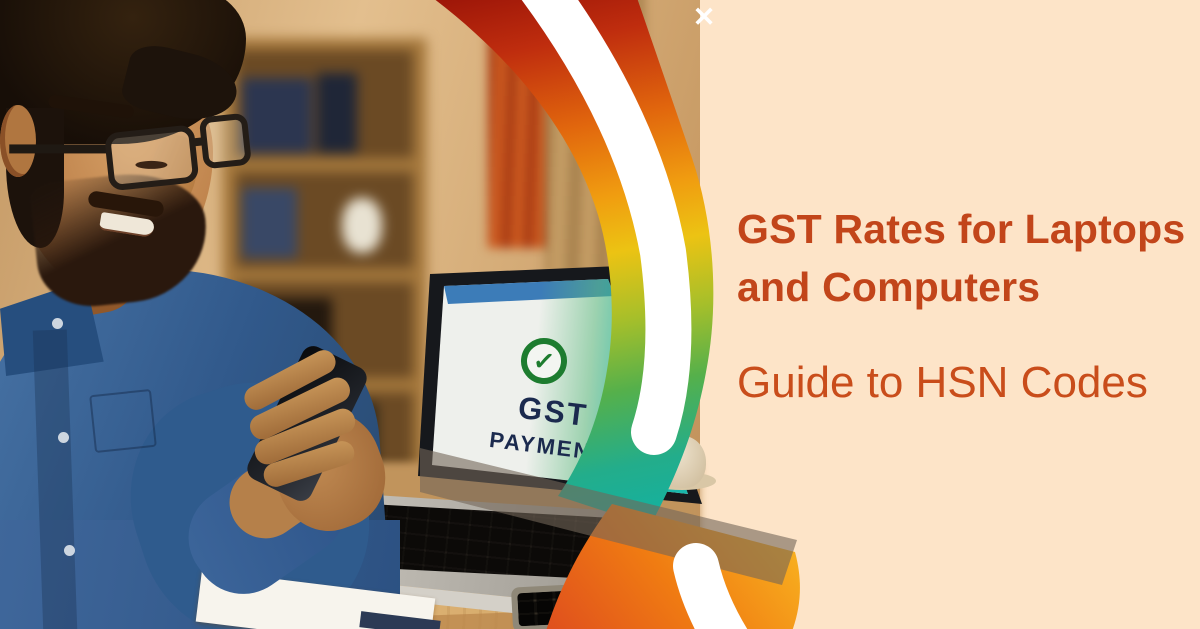 The image size is (1200, 629). What do you see at coordinates (961, 229) in the screenshot?
I see `banner-title-line1: GST Rates for Laptops` at bounding box center [961, 229].